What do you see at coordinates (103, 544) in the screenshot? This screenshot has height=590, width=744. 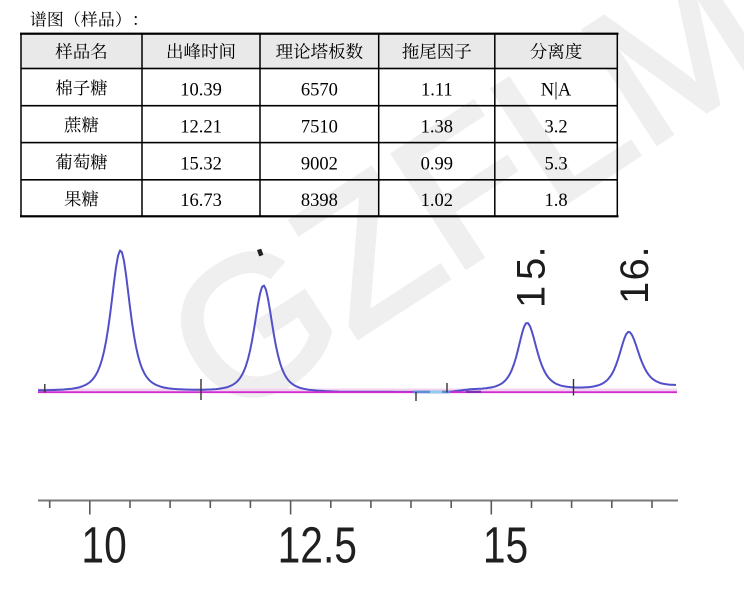 I see `svg-text: 10` at bounding box center [103, 544].